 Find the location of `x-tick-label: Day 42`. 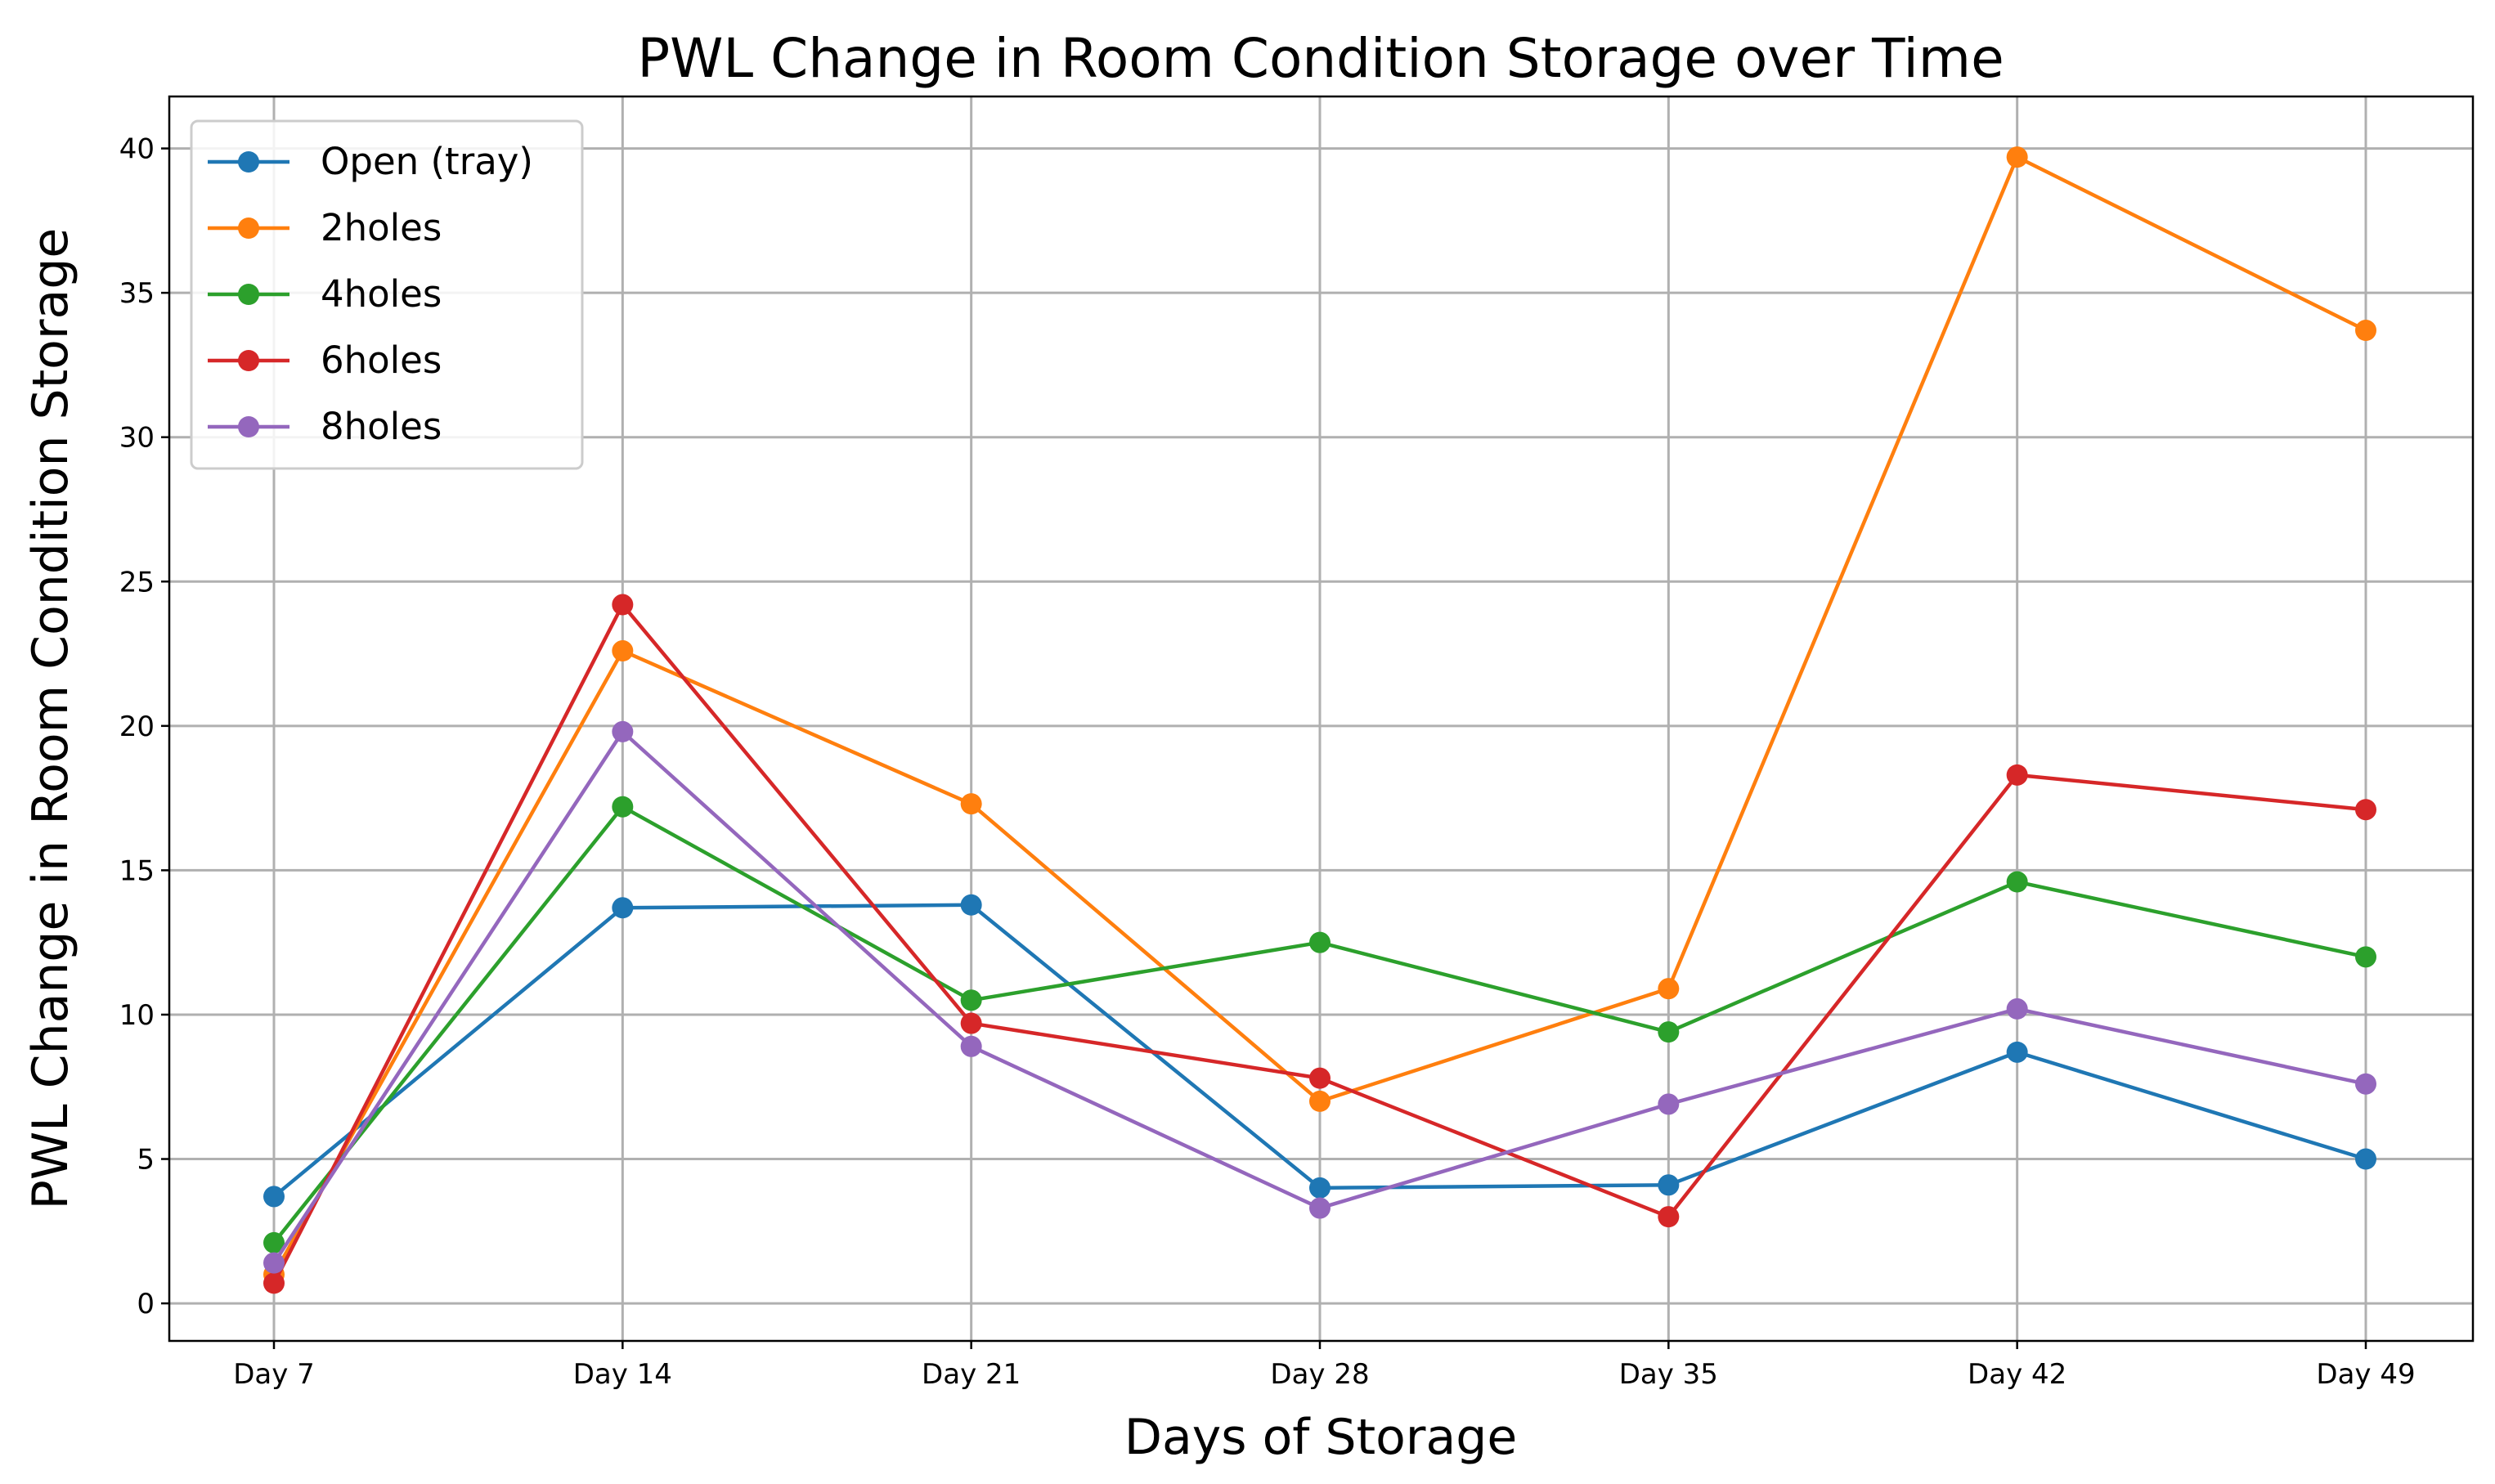

x-tick-label: Day 42 is located at coordinates (2017, 1374).